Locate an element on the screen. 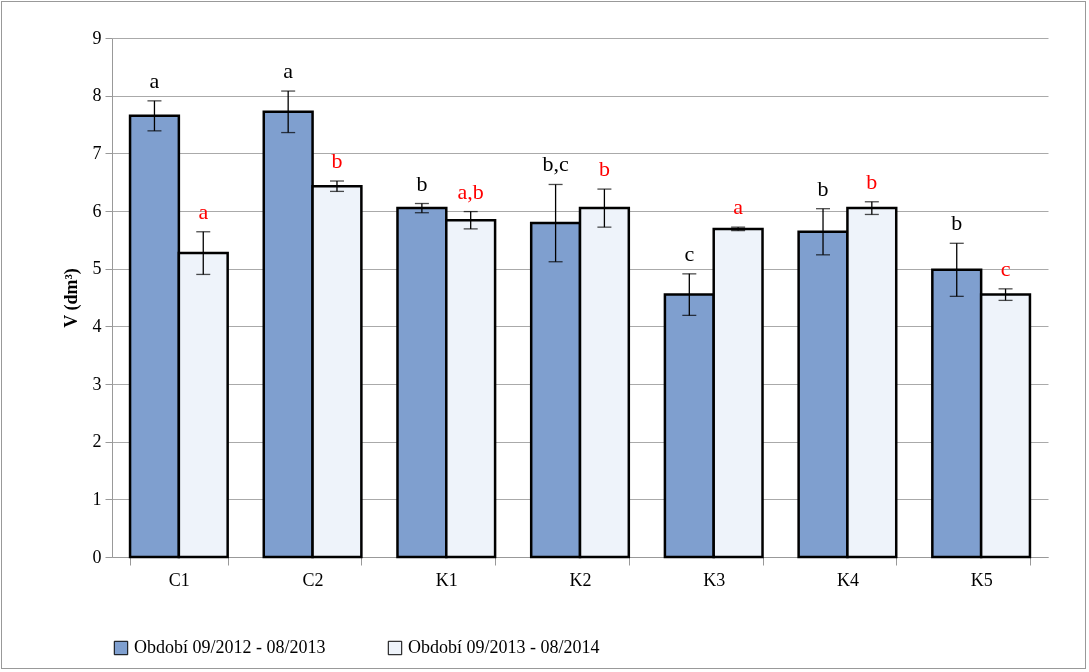  x-tick-label: K5 is located at coordinates (981, 579).